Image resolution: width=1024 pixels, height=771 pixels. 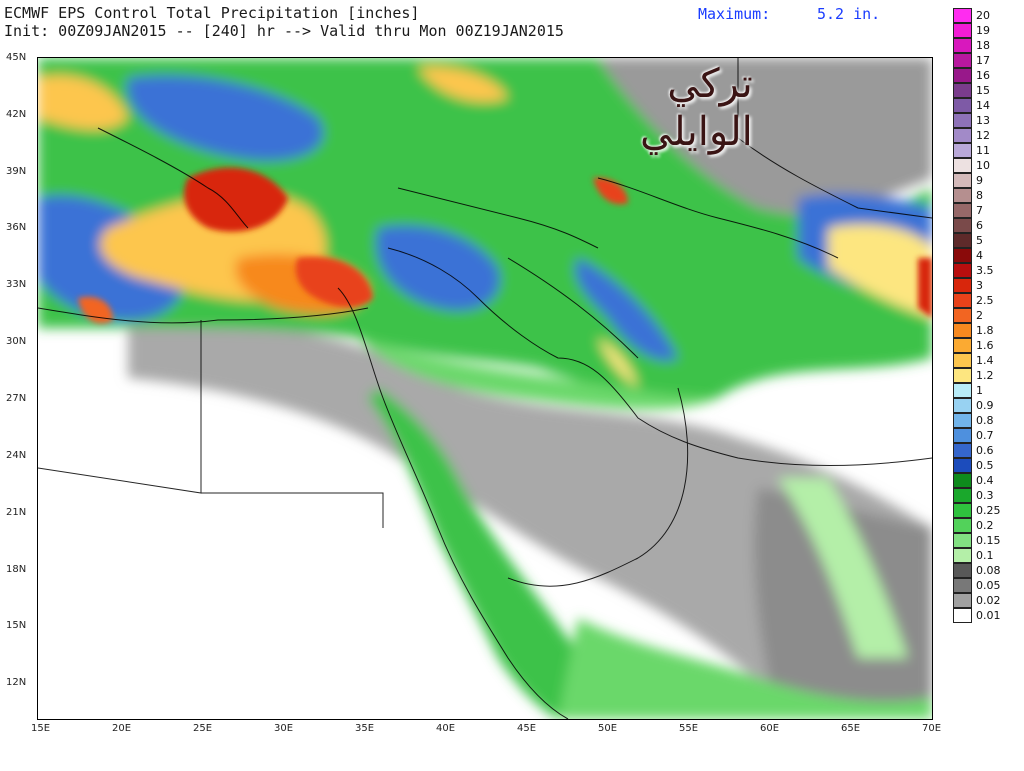 I want to click on legend-item: 9, so click(x=988, y=180).